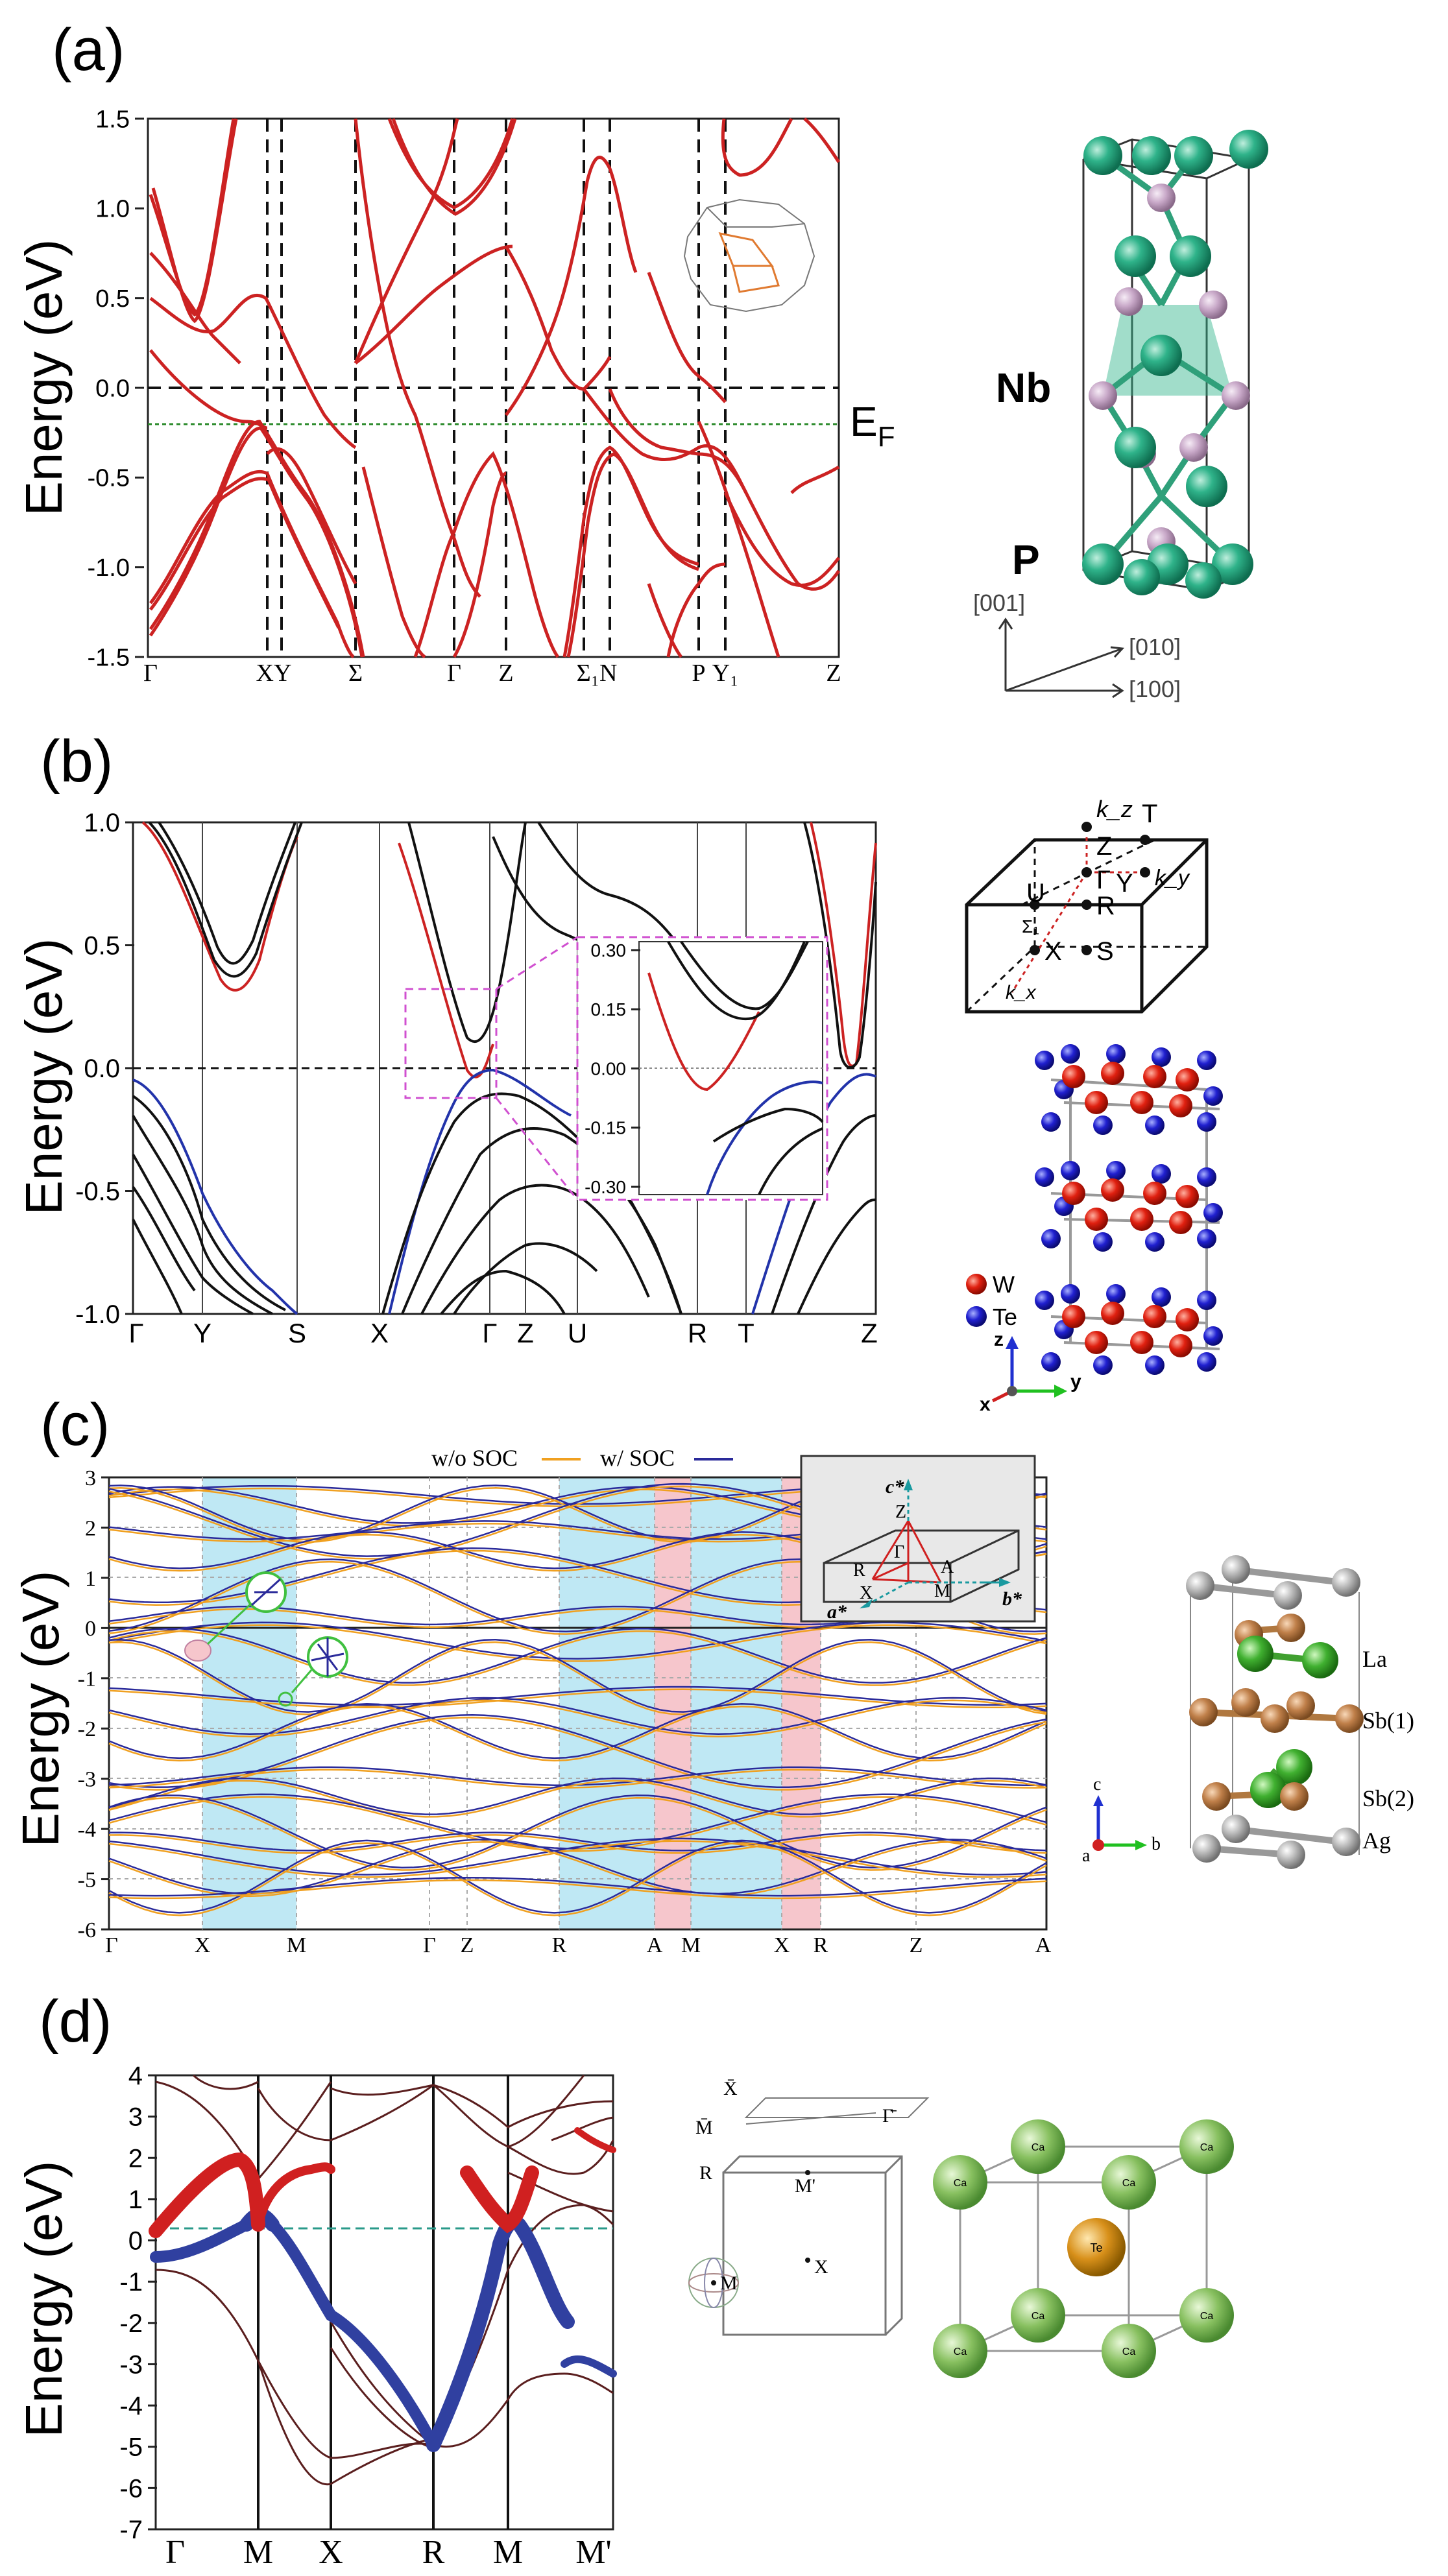 This screenshot has height=2576, width=1448. I want to click on panel-d-bz-x: X, so click(821, 2267).